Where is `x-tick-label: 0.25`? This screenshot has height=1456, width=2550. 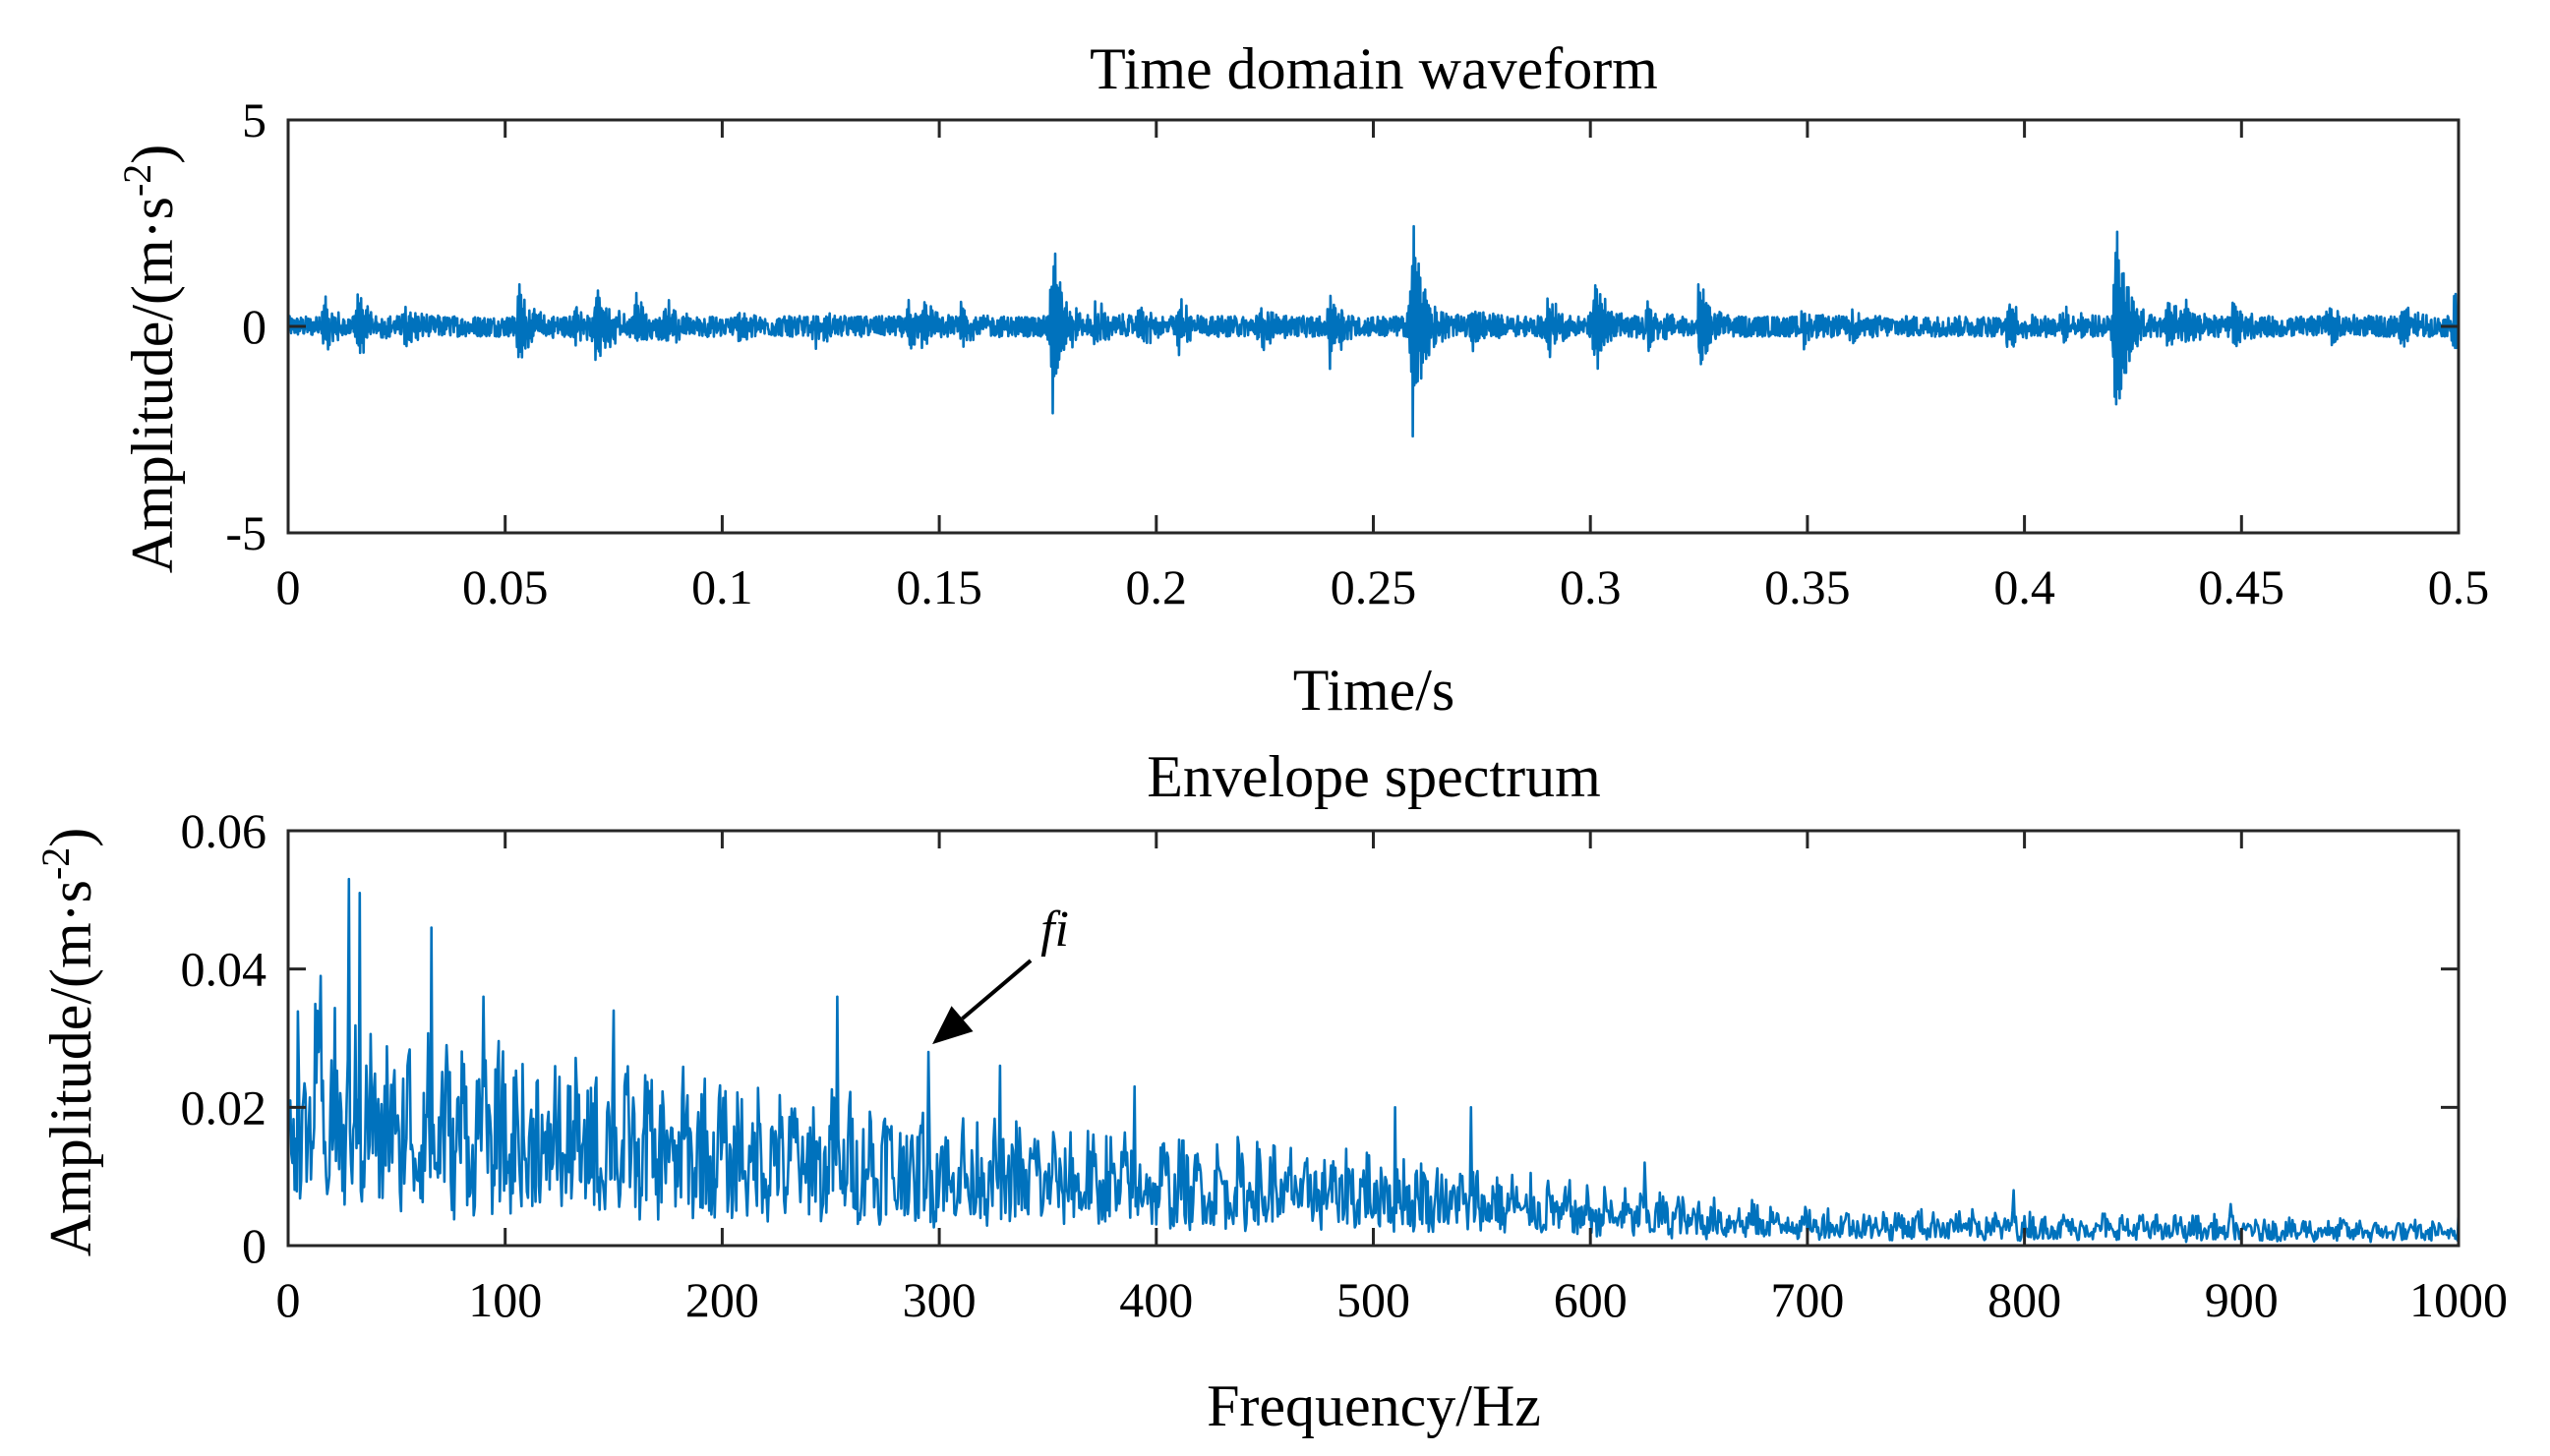 x-tick-label: 0.25 is located at coordinates (1374, 586).